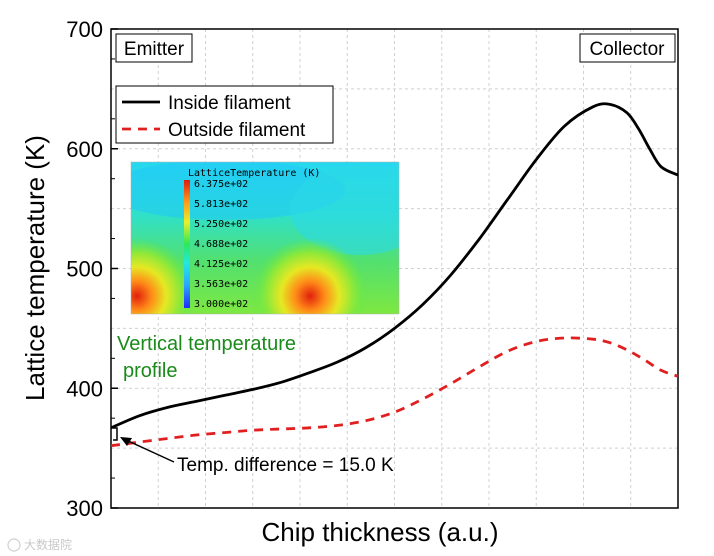 This screenshot has width=714, height=556. Describe the element at coordinates (221, 184) in the screenshot. I see `colorbar-label: 6.375e+02` at that location.